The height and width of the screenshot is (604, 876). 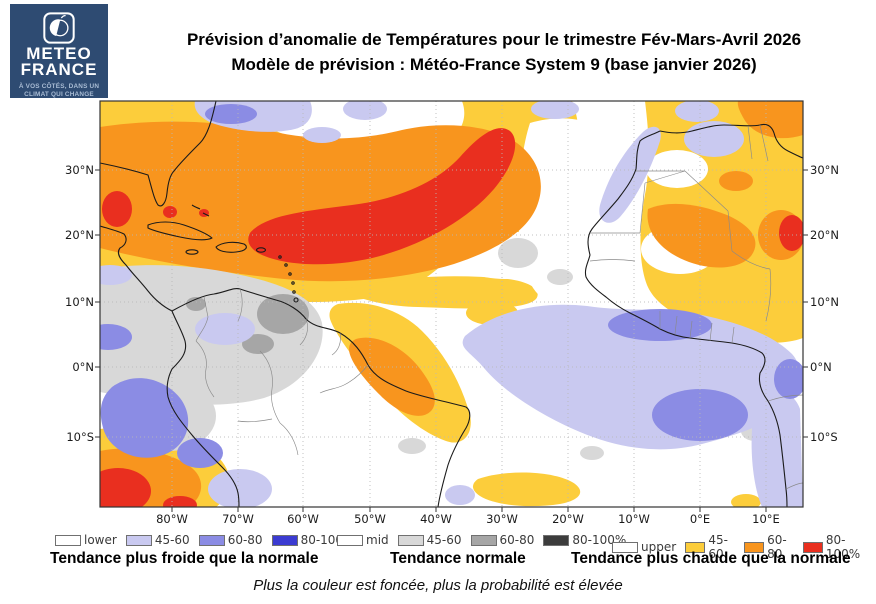 What do you see at coordinates (59, 90) in the screenshot?
I see `logo-tagline: À VOS CÔTÉS, DANS UN CLIMAT QUI CHANGE` at bounding box center [59, 90].